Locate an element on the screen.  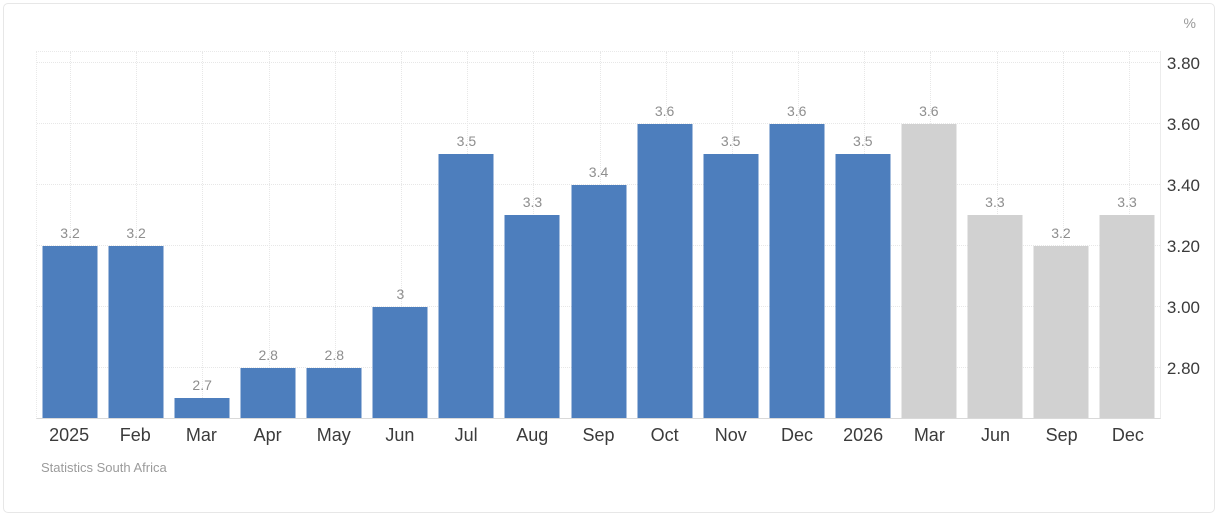
bar-mar-actual is located at coordinates (202, 408).